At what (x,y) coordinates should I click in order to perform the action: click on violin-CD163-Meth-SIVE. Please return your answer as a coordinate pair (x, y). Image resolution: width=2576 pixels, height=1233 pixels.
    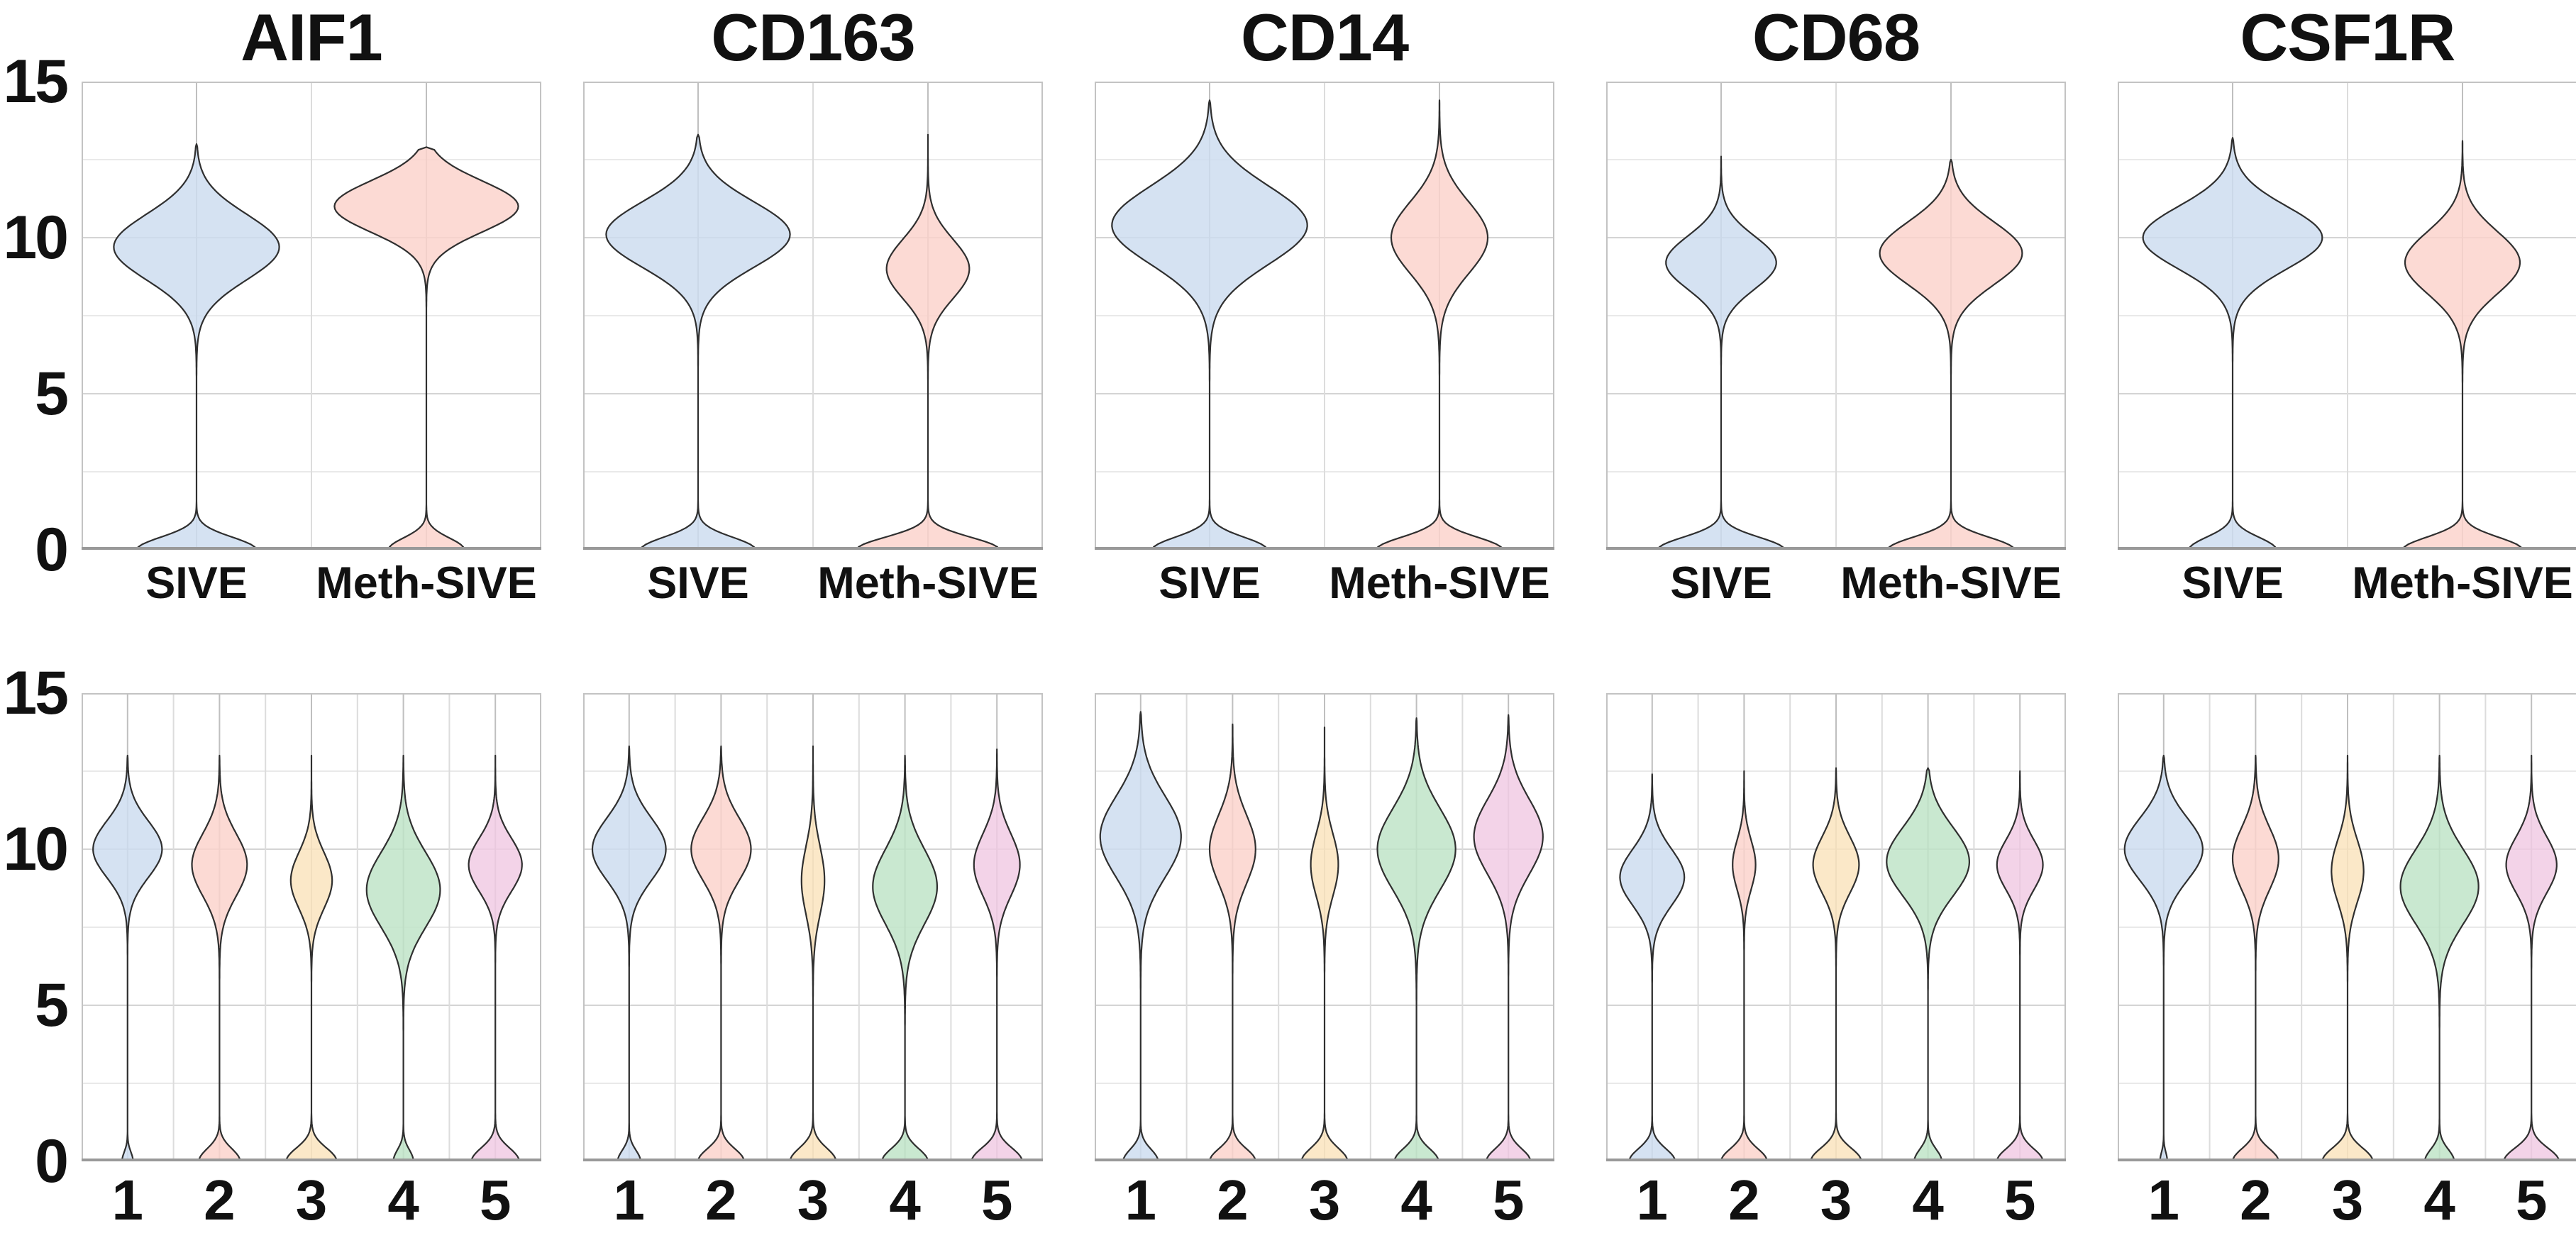
    Looking at the image, I should click on (928, 341).